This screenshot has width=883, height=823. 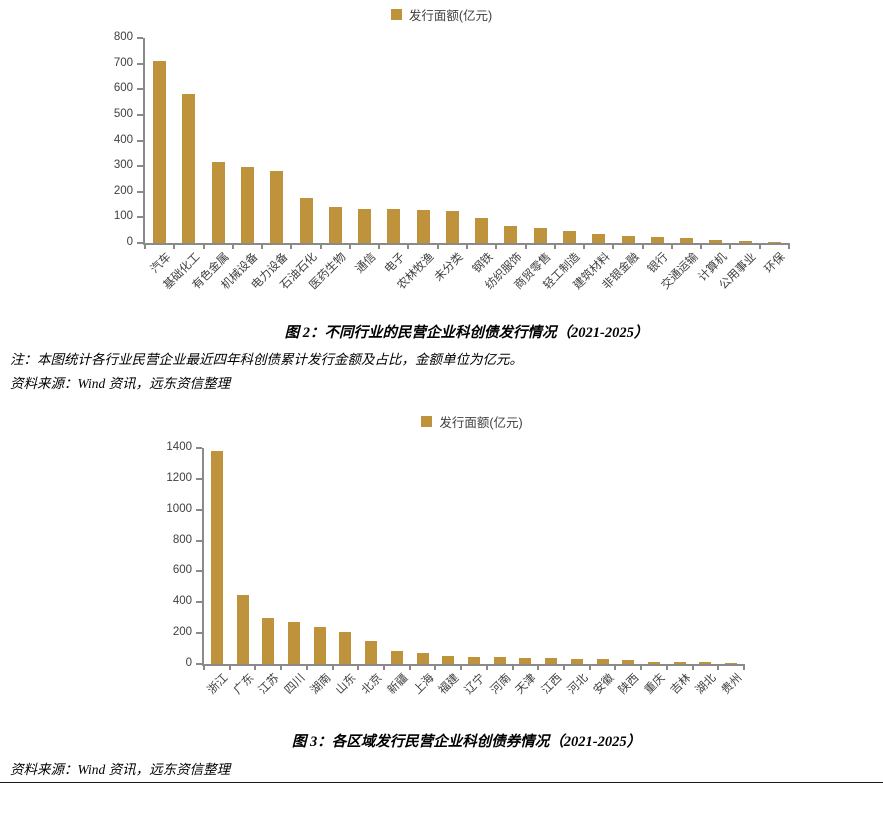 What do you see at coordinates (450, 16) in the screenshot?
I see `legend-label: 发行面额(亿元)` at bounding box center [450, 16].